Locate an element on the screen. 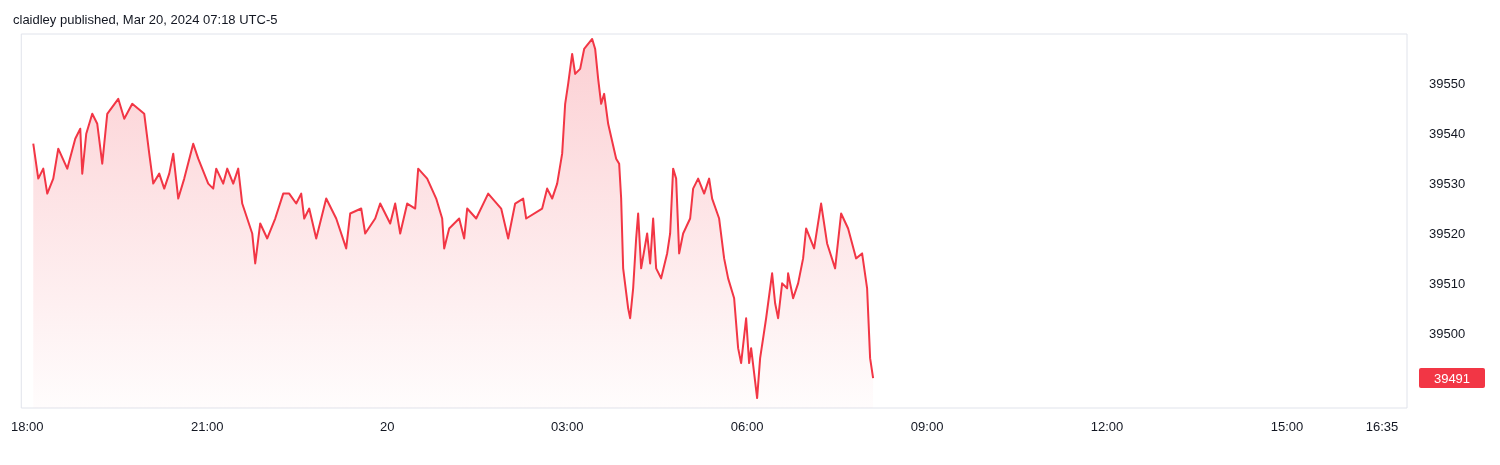 The height and width of the screenshot is (465, 1500). y-tick-label: 39510 is located at coordinates (1447, 283).